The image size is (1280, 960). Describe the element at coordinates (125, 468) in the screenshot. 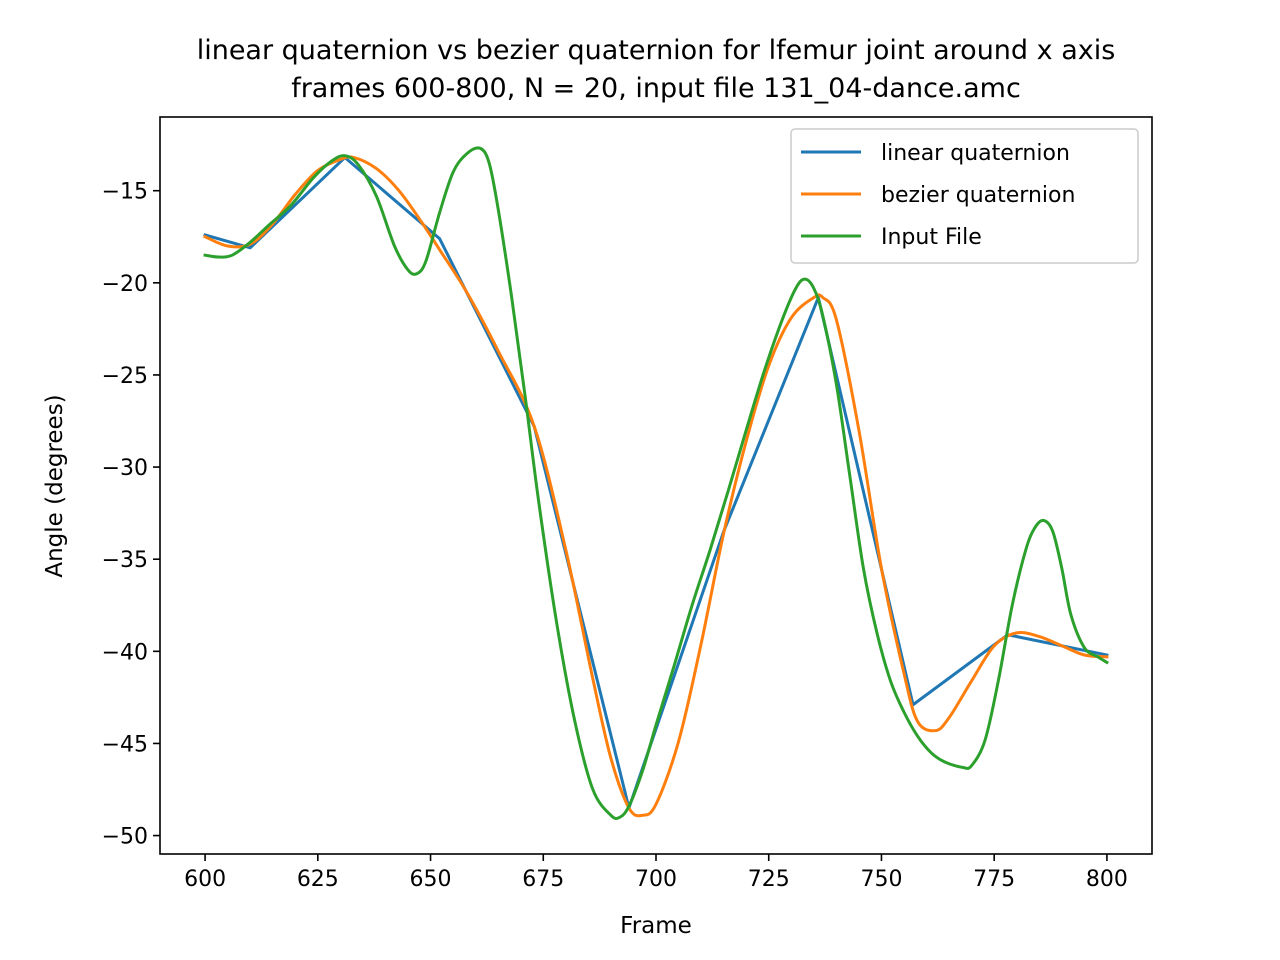

I see `y-tick-label: −30` at that location.